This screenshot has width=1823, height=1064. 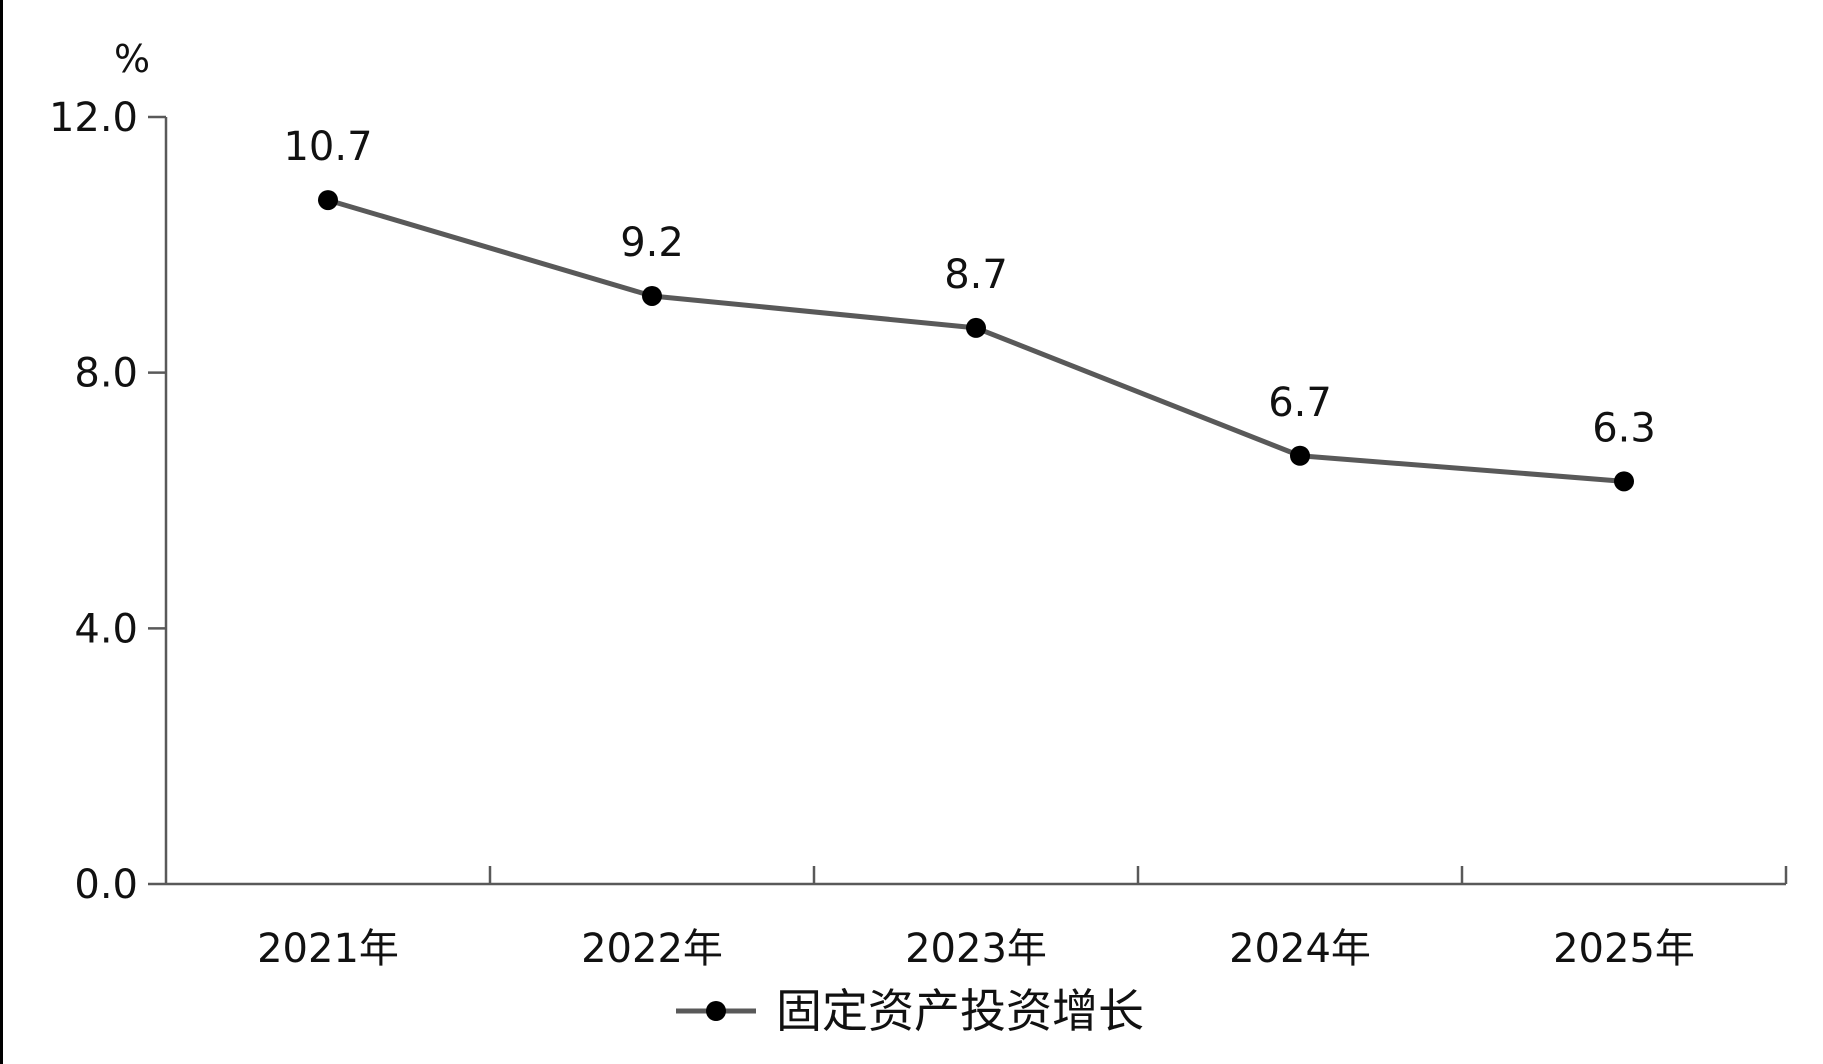 I want to click on y-tick-label: 0.0, so click(x=106, y=885).